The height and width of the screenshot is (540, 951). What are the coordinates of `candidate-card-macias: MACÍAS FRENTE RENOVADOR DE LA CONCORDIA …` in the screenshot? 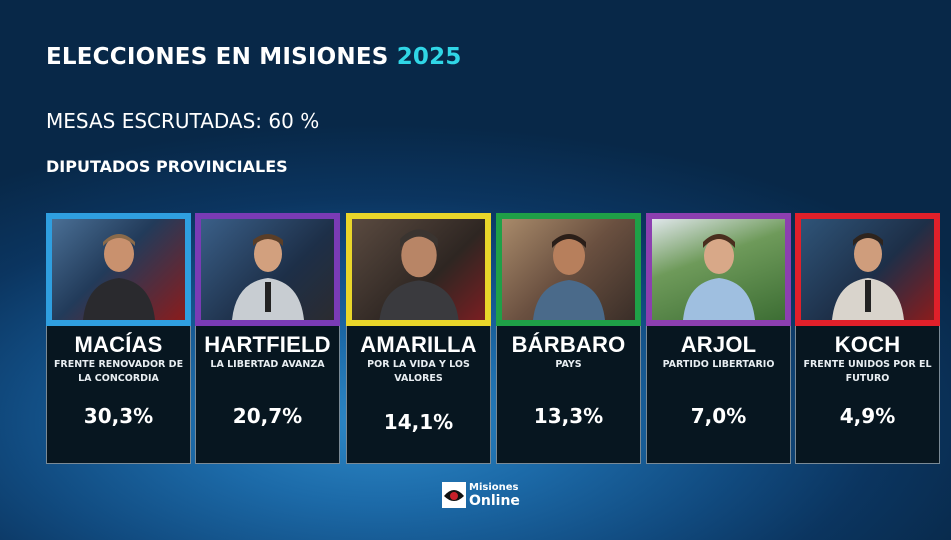 It's located at (118, 338).